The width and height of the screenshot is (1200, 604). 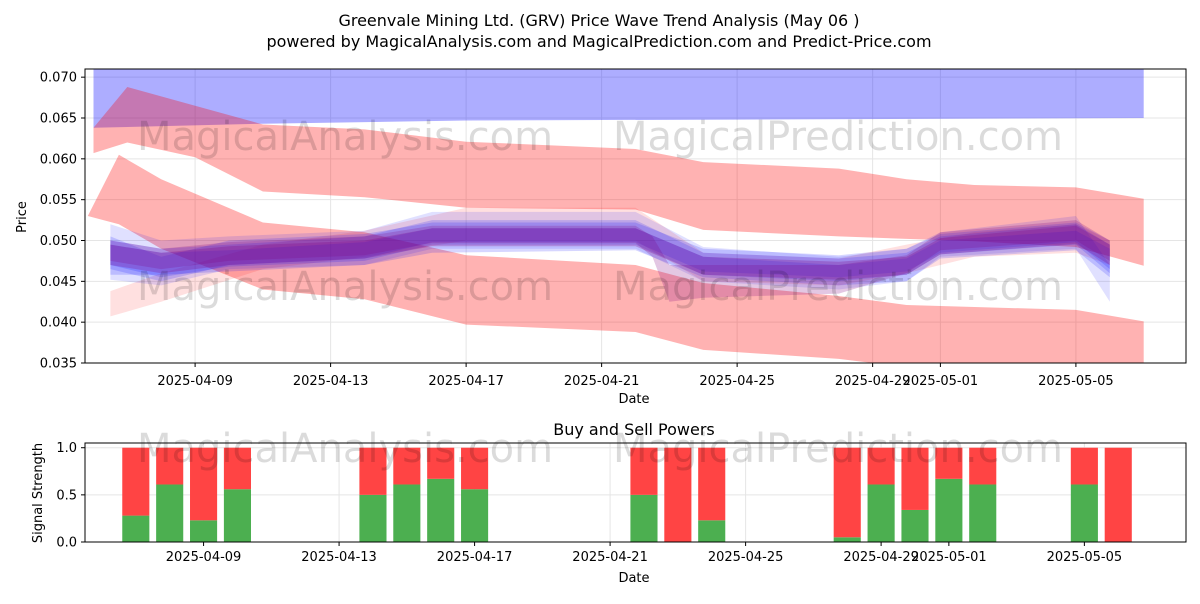 What do you see at coordinates (58, 282) in the screenshot?
I see `price-y-tick-label: 0.045` at bounding box center [58, 282].